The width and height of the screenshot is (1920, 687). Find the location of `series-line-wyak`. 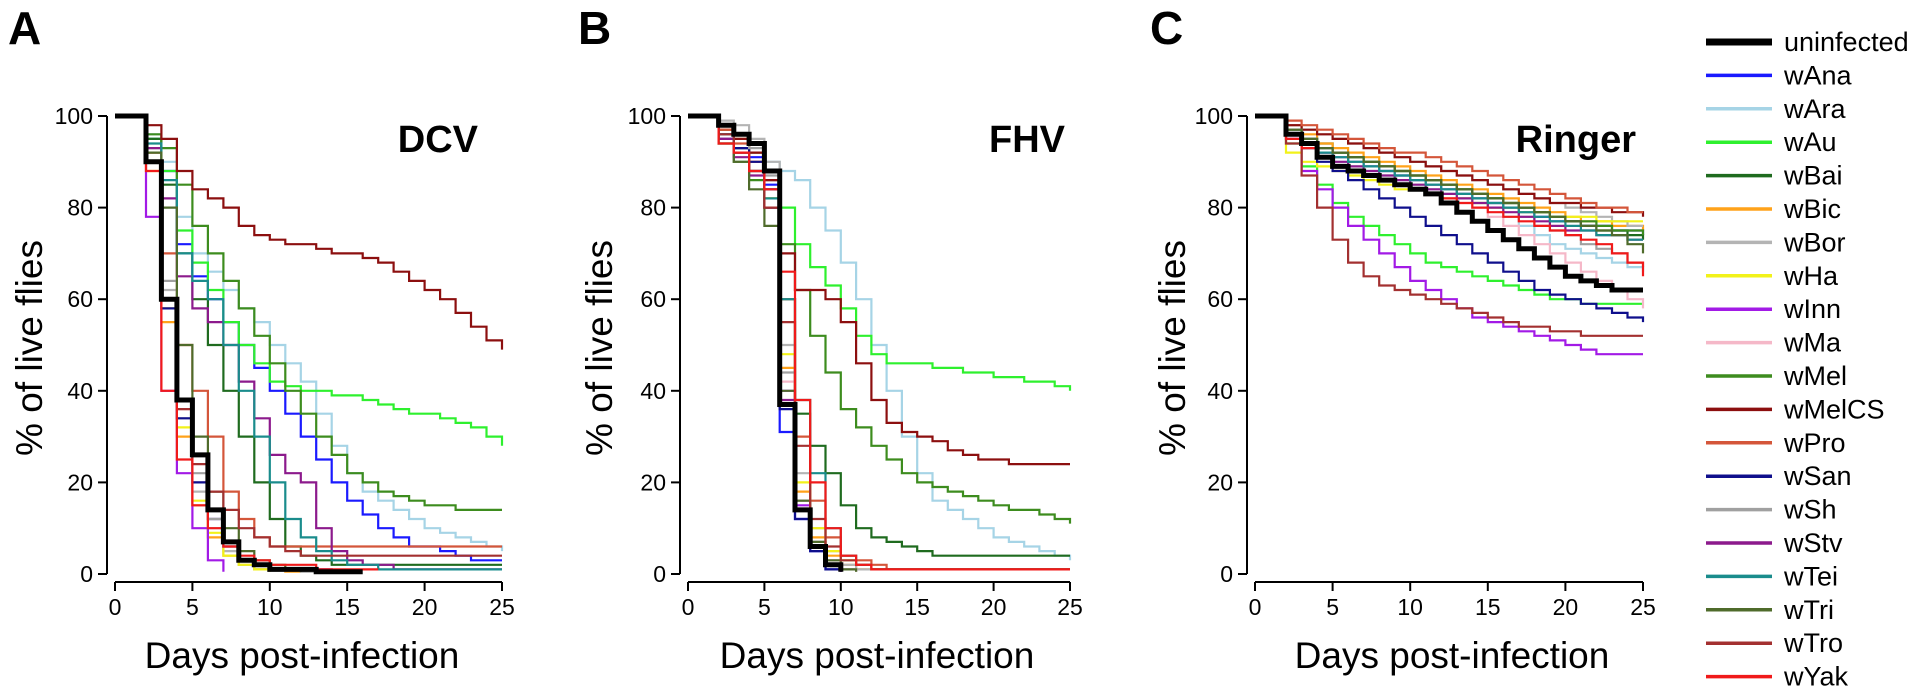

series-line-wyak is located at coordinates (879, 342).